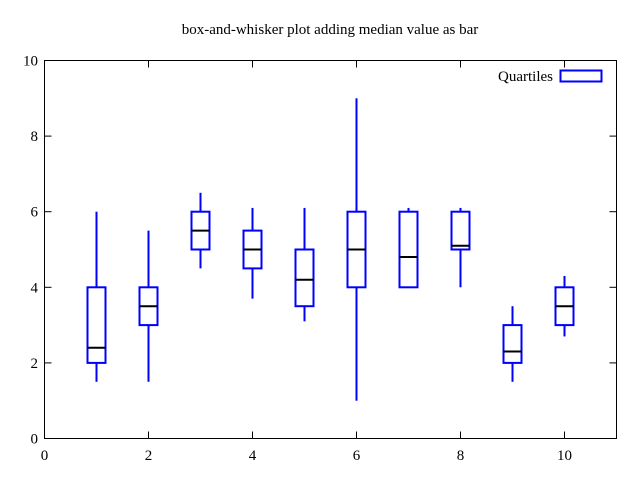  Describe the element at coordinates (30, 62) in the screenshot. I see `y-tick-label: 10` at that location.